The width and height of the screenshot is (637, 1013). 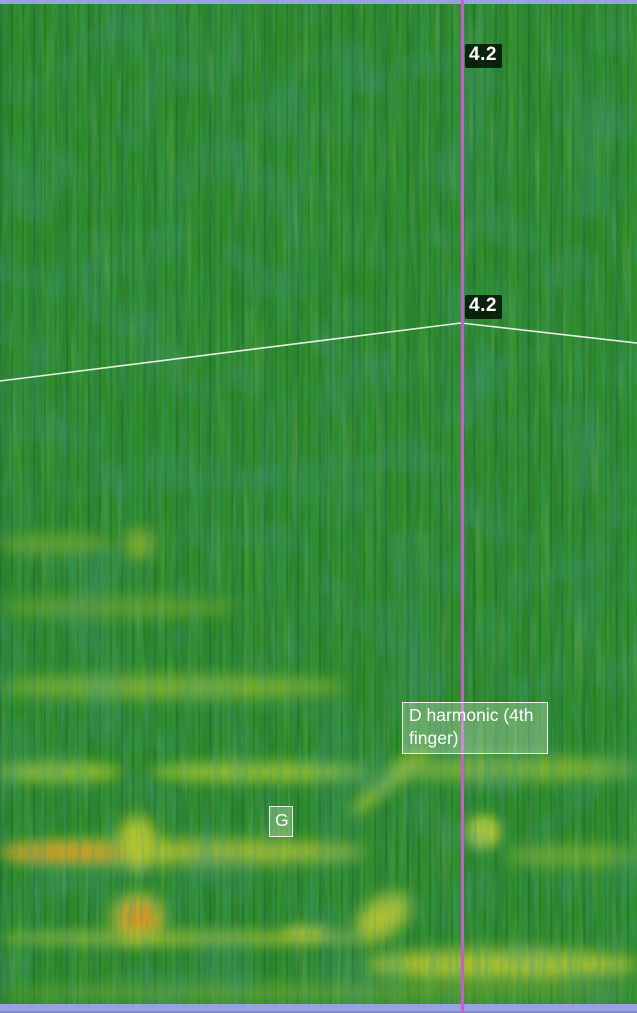 What do you see at coordinates (483, 56) in the screenshot?
I see `time-badge-top: 4.2` at bounding box center [483, 56].